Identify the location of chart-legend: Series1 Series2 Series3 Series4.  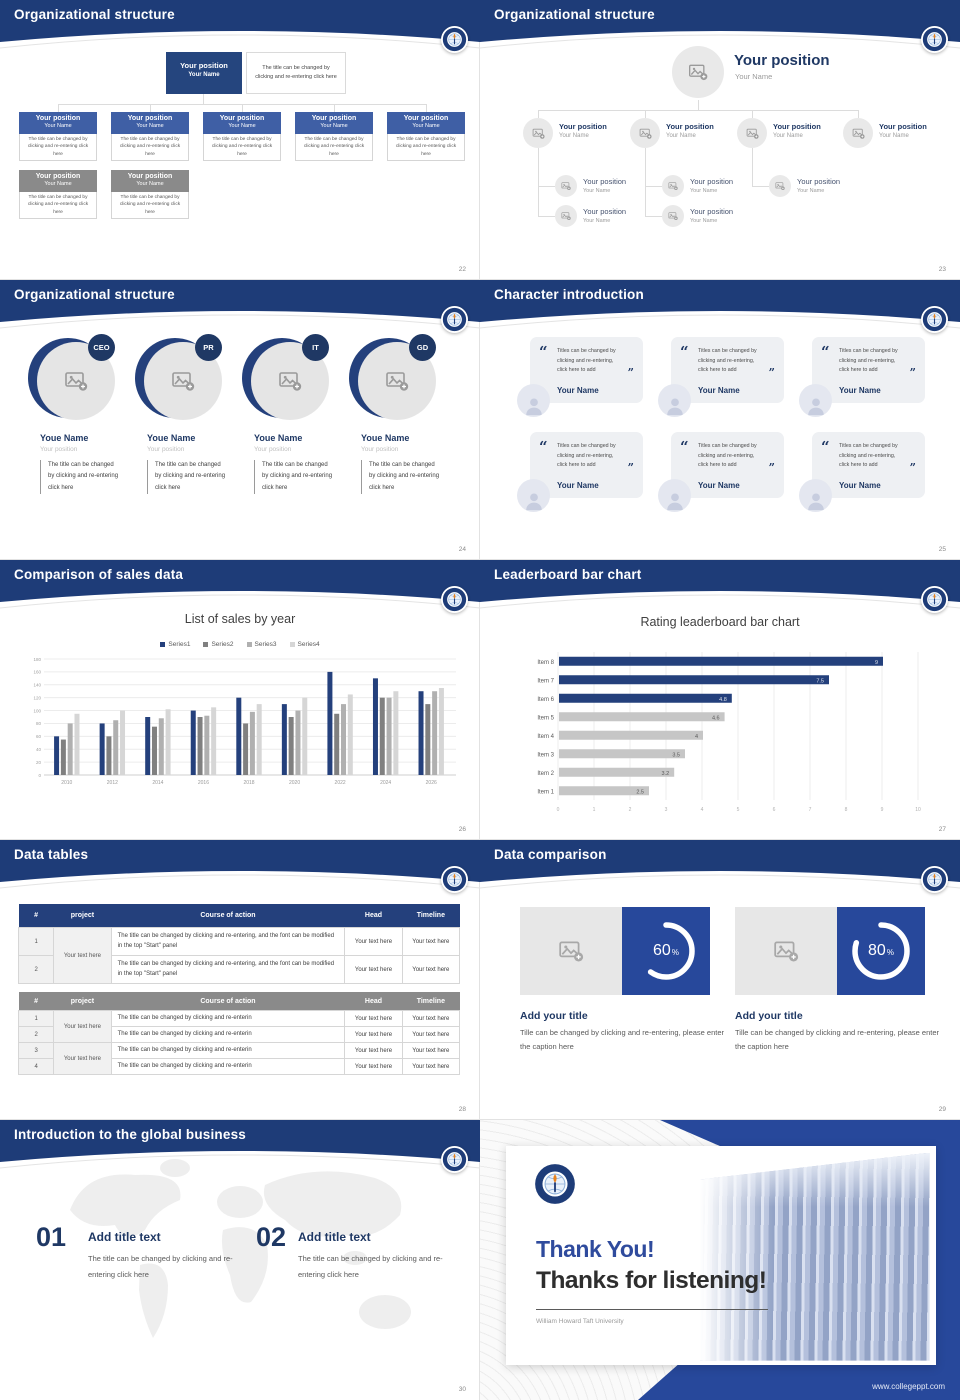
(240, 644).